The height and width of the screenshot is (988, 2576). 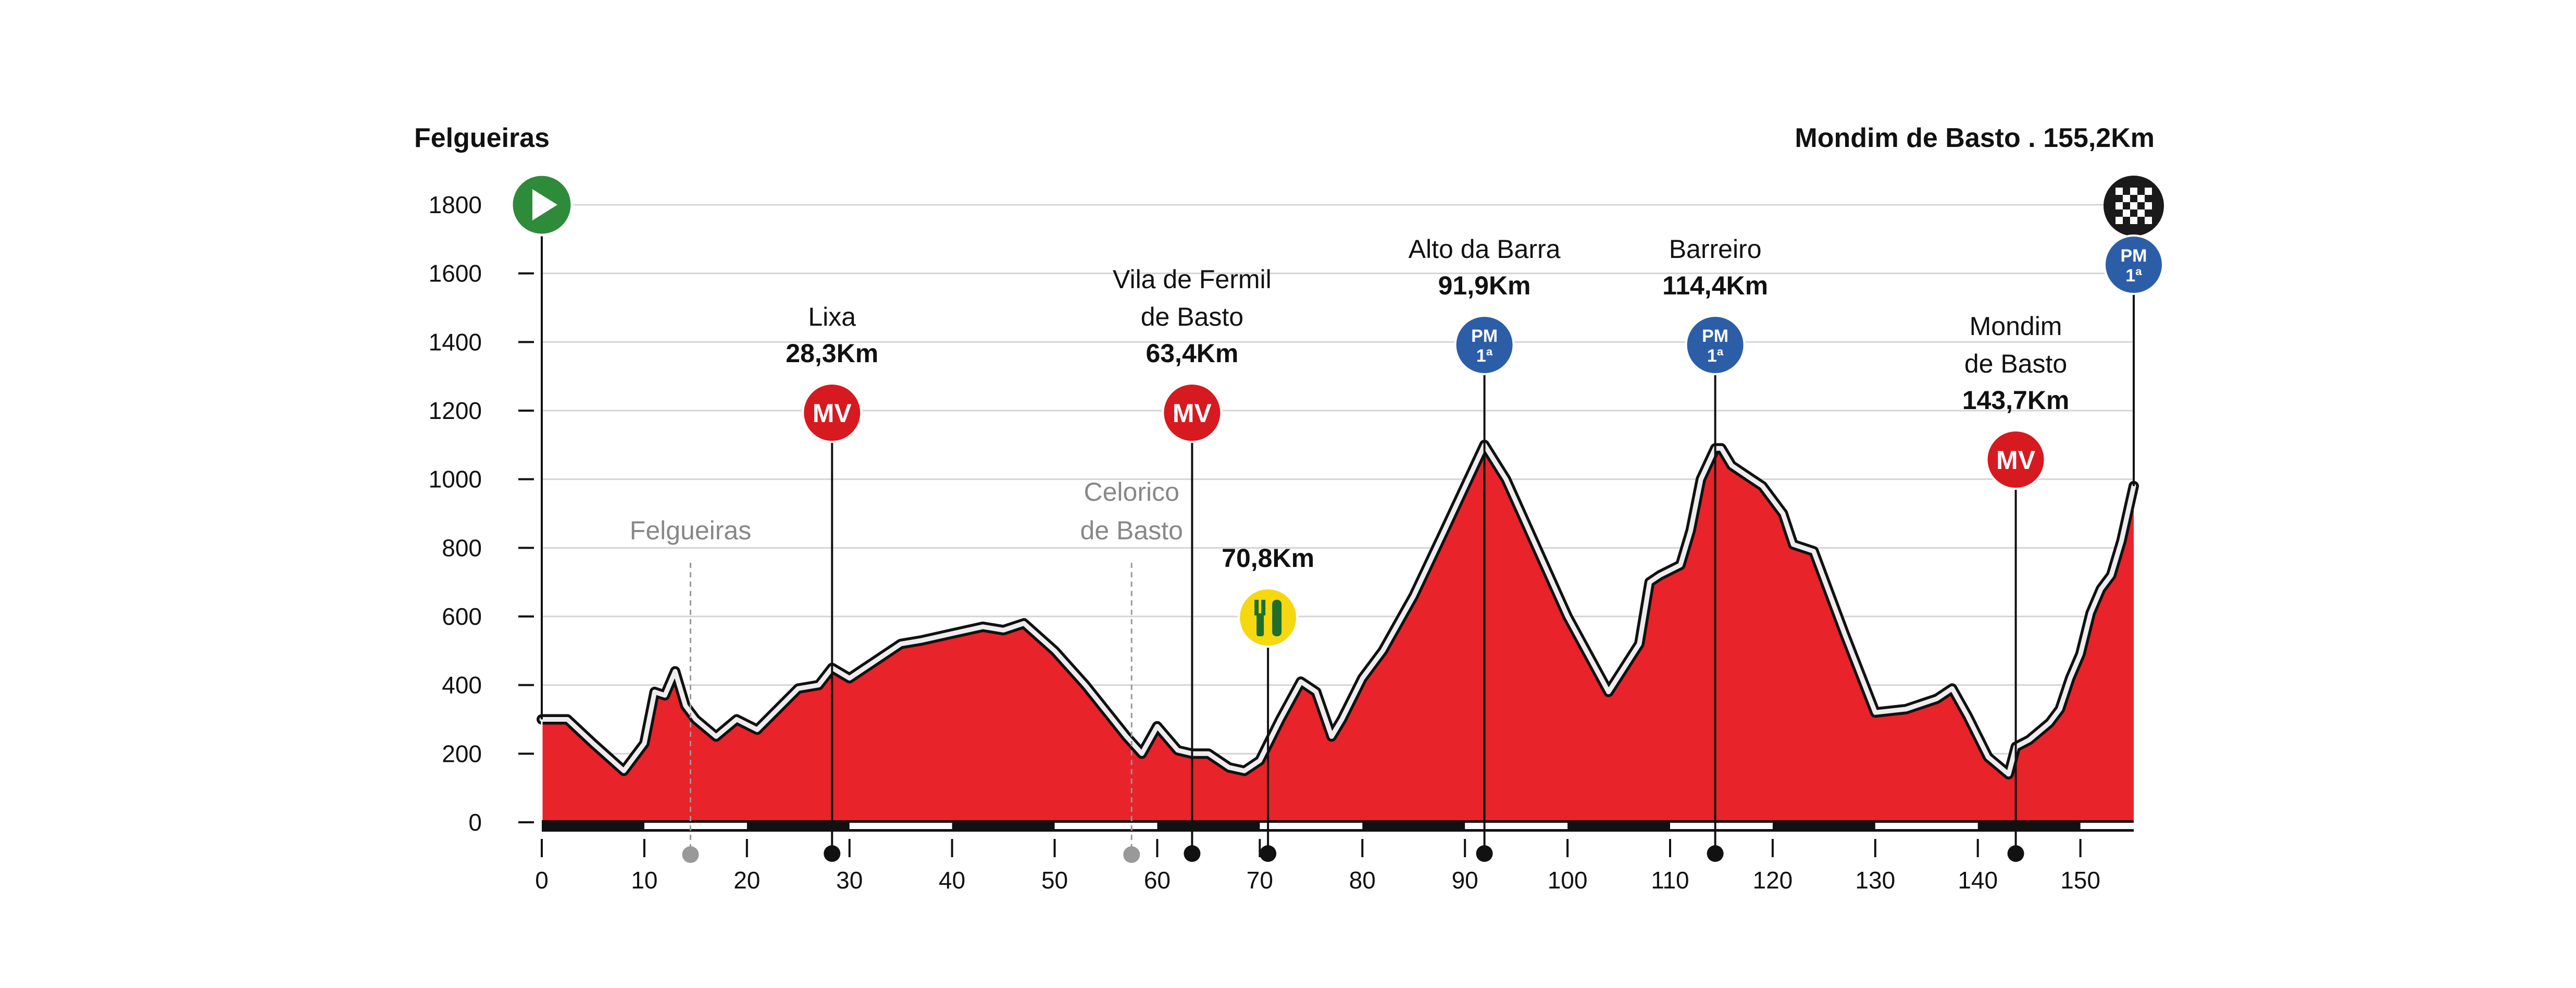 I want to click on fork-handle, so click(x=1260, y=624).